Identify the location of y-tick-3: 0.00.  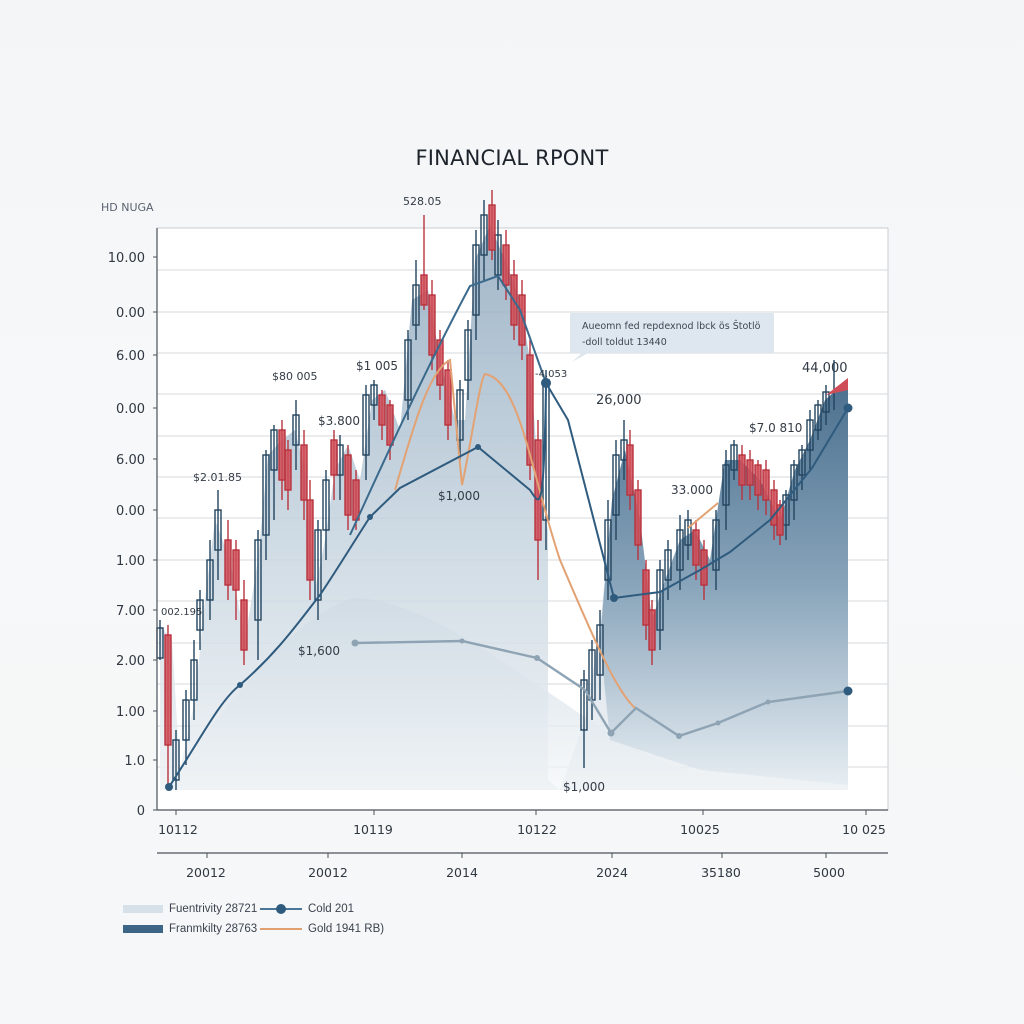
(130, 409).